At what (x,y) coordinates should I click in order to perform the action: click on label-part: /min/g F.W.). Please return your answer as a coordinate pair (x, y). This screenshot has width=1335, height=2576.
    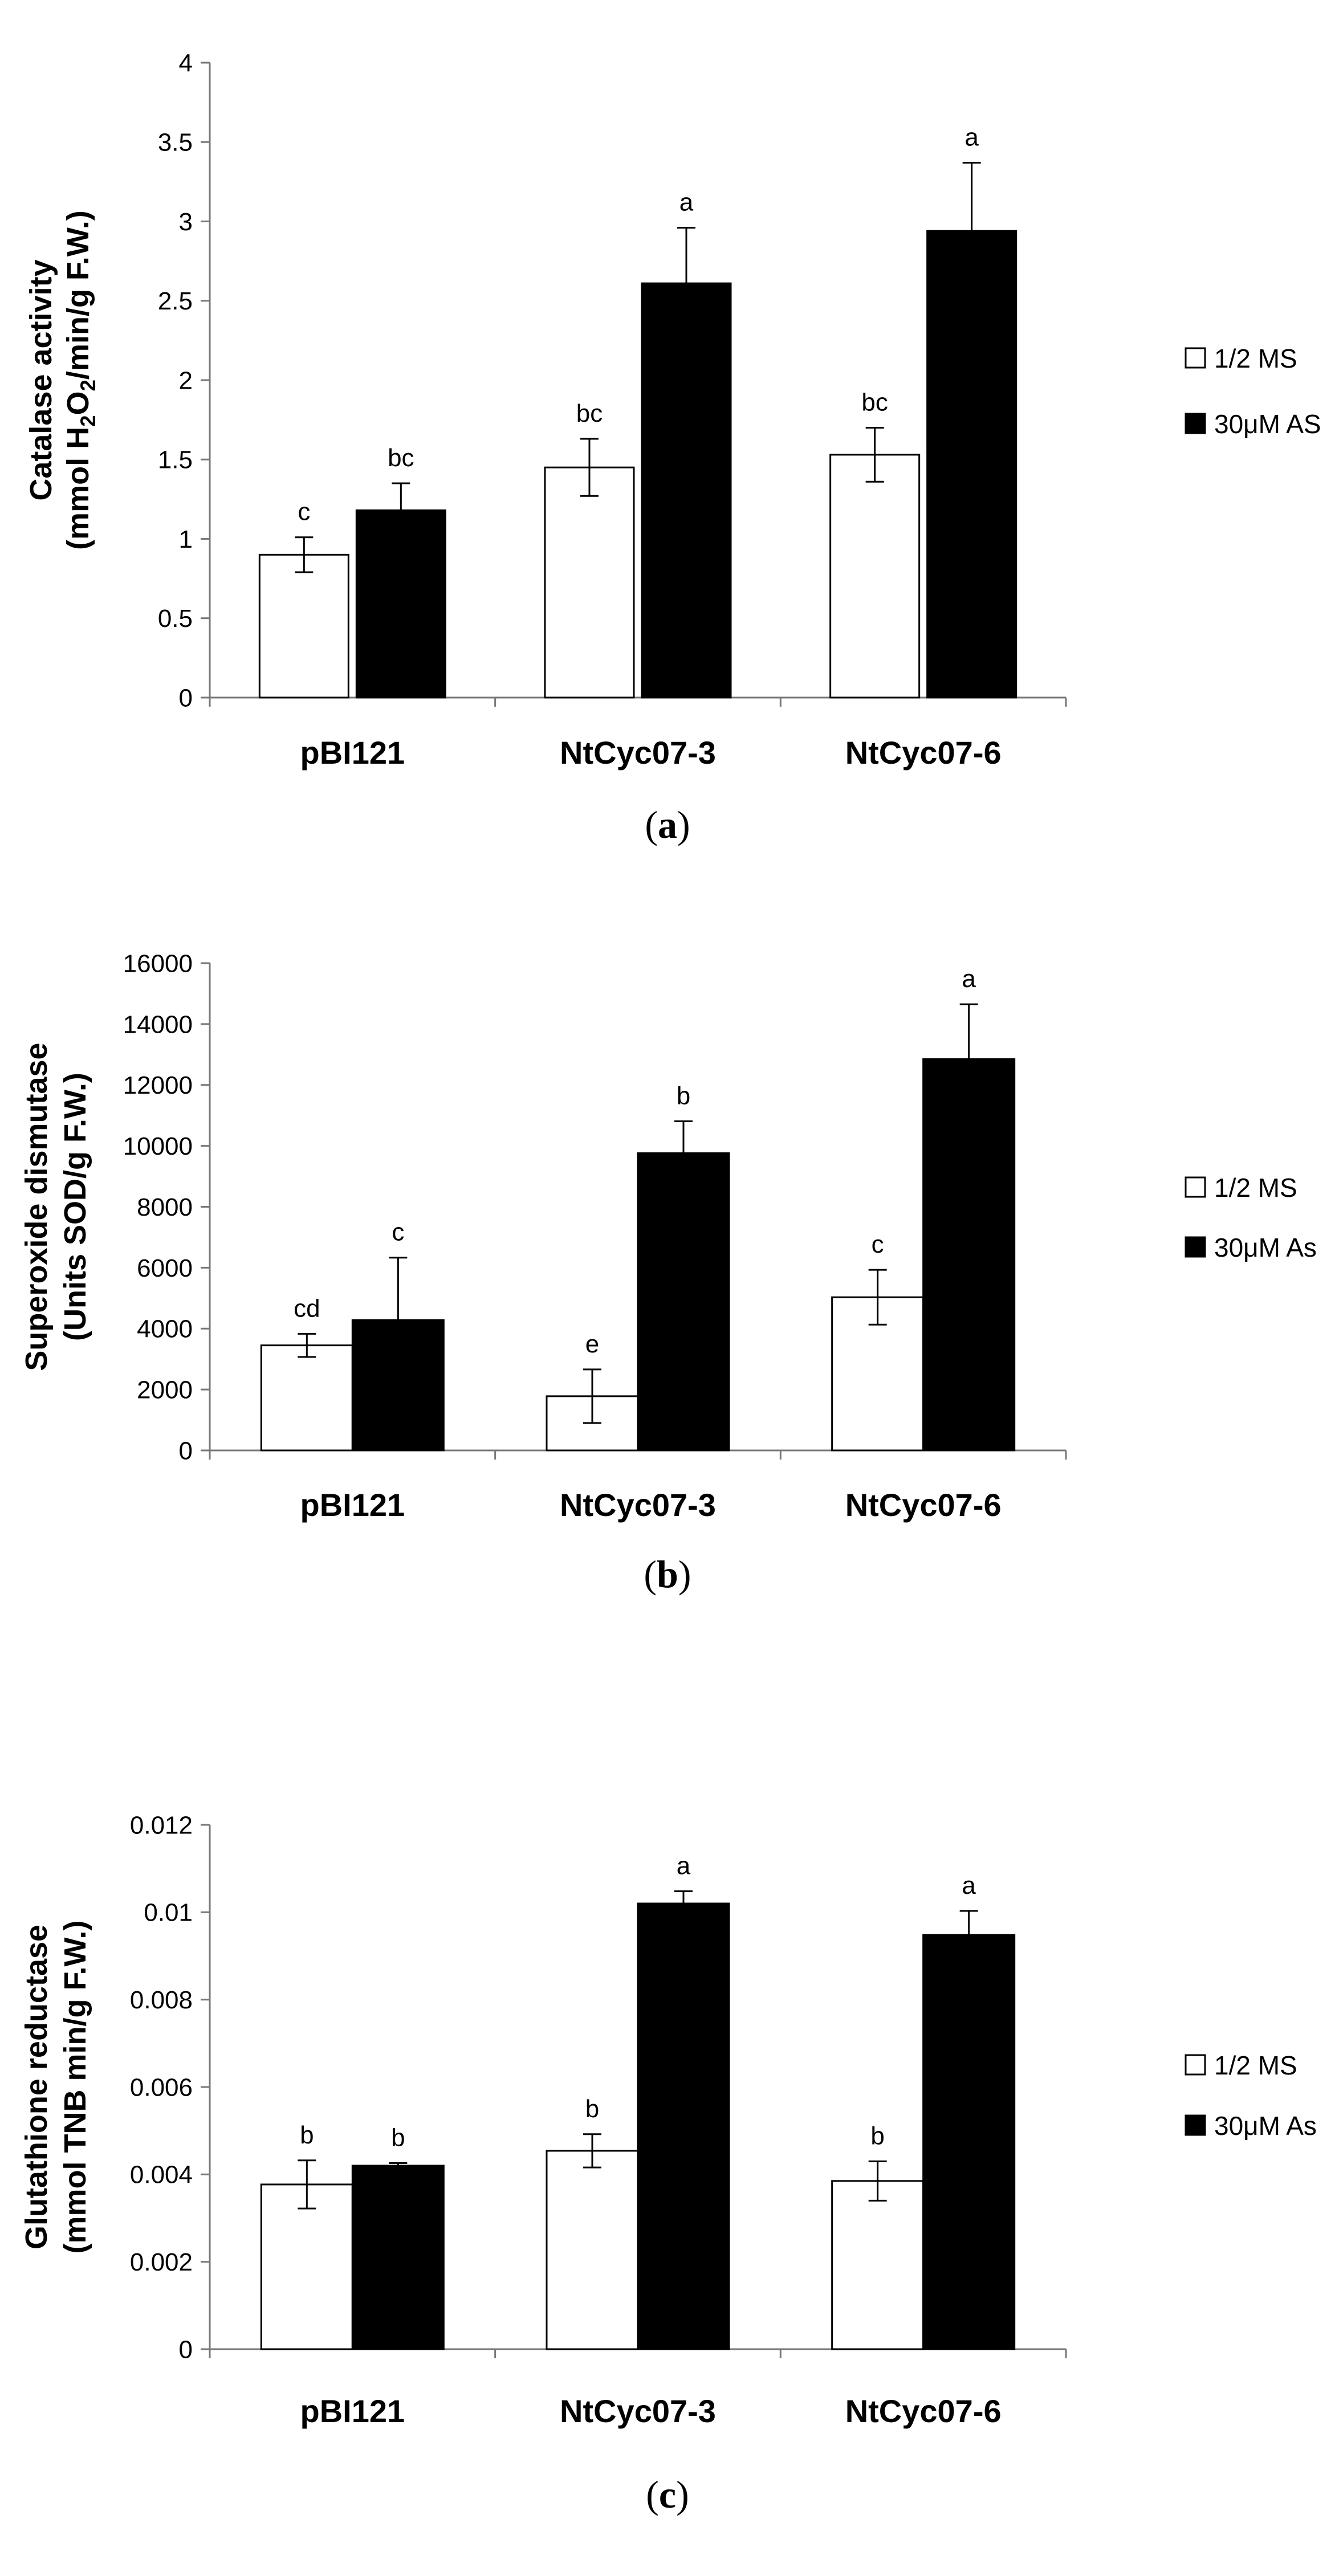
    Looking at the image, I should click on (78, 295).